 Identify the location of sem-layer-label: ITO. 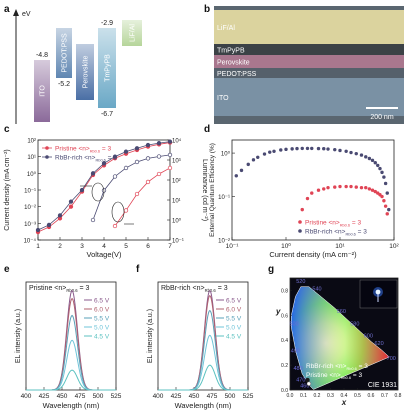
(223, 98).